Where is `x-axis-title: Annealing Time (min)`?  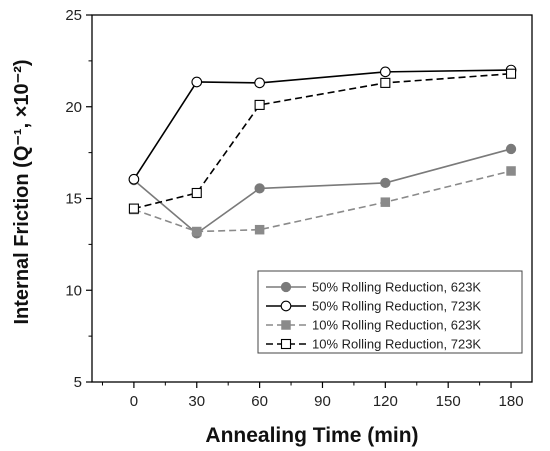
x-axis-title: Annealing Time (min) is located at coordinates (311, 435).